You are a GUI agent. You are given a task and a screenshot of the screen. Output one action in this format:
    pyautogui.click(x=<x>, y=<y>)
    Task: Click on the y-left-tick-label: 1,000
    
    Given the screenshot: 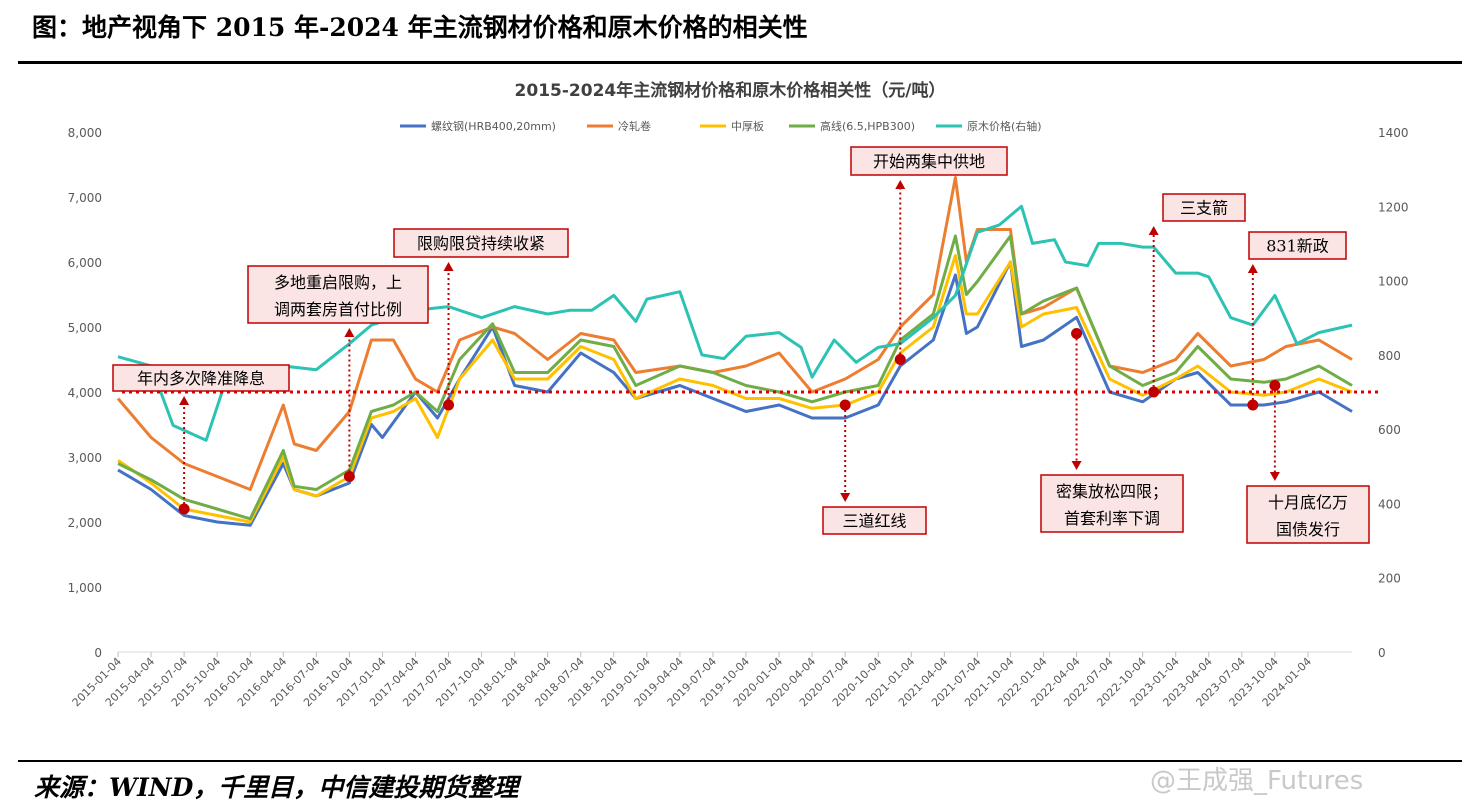 What is the action you would take?
    pyautogui.click(x=85, y=588)
    